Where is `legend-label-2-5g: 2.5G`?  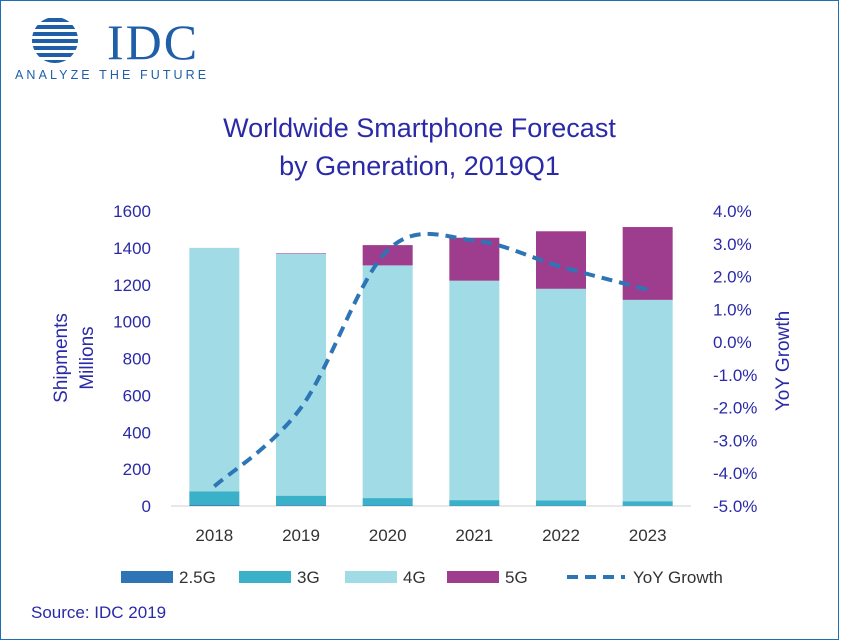
legend-label-2-5g: 2.5G is located at coordinates (197, 577).